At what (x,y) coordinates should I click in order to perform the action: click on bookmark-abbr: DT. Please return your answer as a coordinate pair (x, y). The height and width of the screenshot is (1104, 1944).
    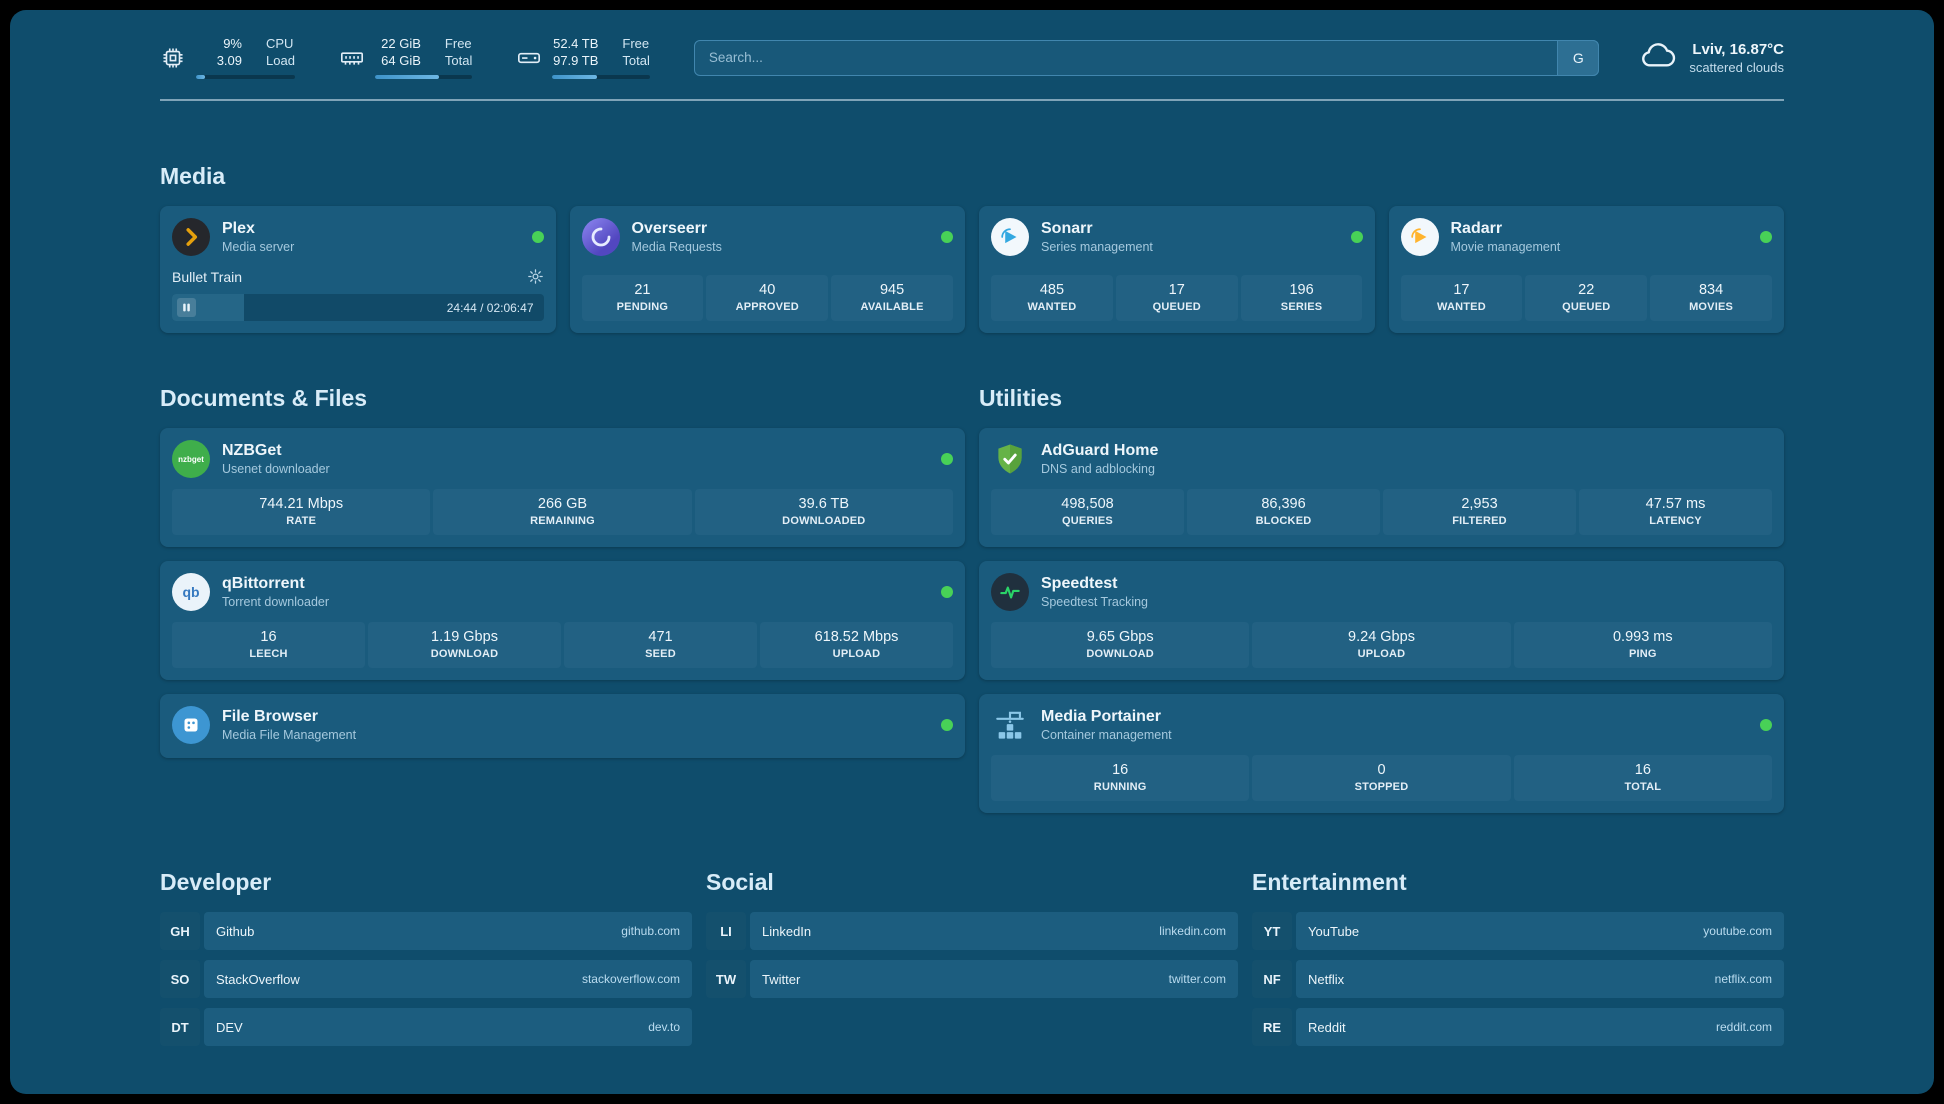
    Looking at the image, I should click on (180, 1027).